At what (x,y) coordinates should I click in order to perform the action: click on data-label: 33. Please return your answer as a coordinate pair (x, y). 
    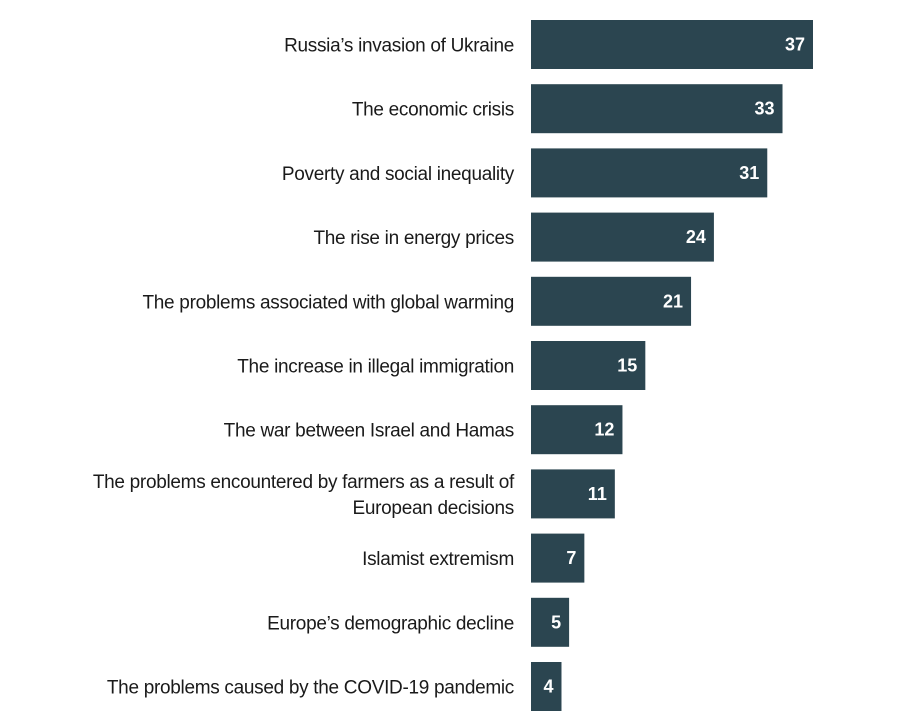
    Looking at the image, I should click on (764, 109).